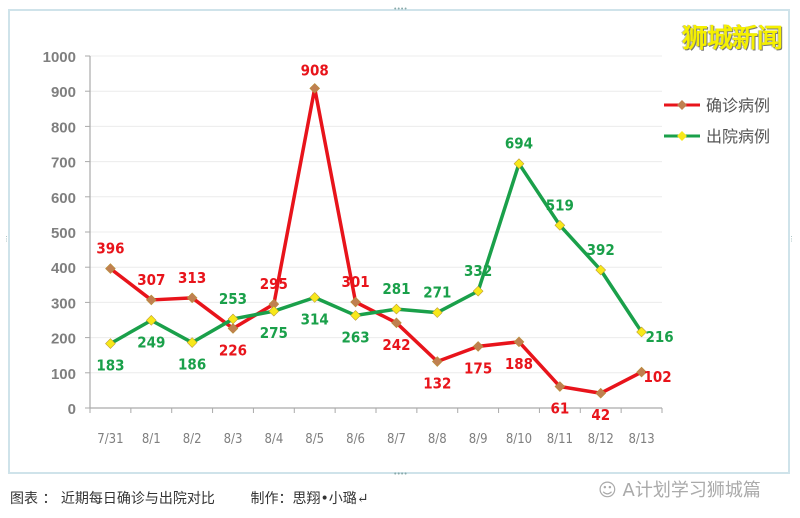  I want to click on data-label: 253, so click(233, 299).